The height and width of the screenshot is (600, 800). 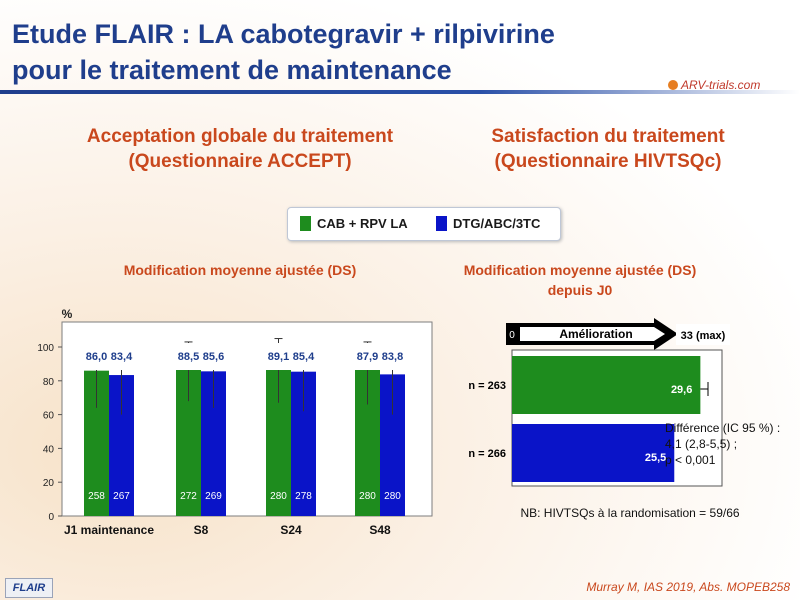 I want to click on improvement-arrow-inner-head, so click(x=659, y=334).